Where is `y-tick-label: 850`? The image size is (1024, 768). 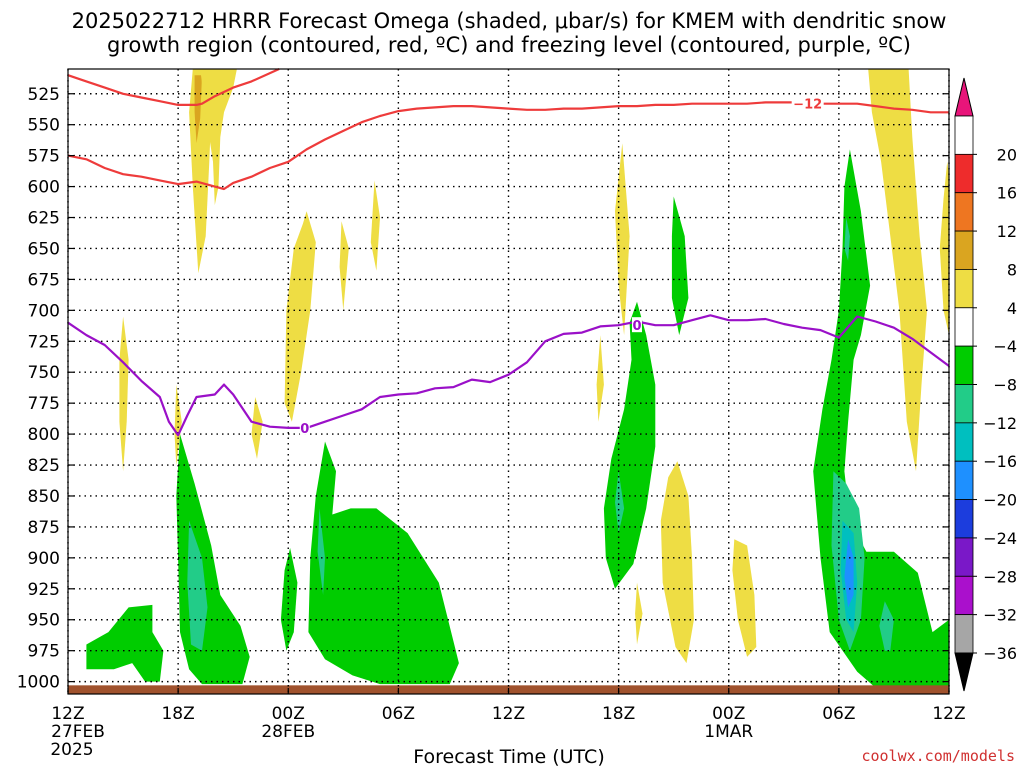
y-tick-label: 850 is located at coordinates (44, 497).